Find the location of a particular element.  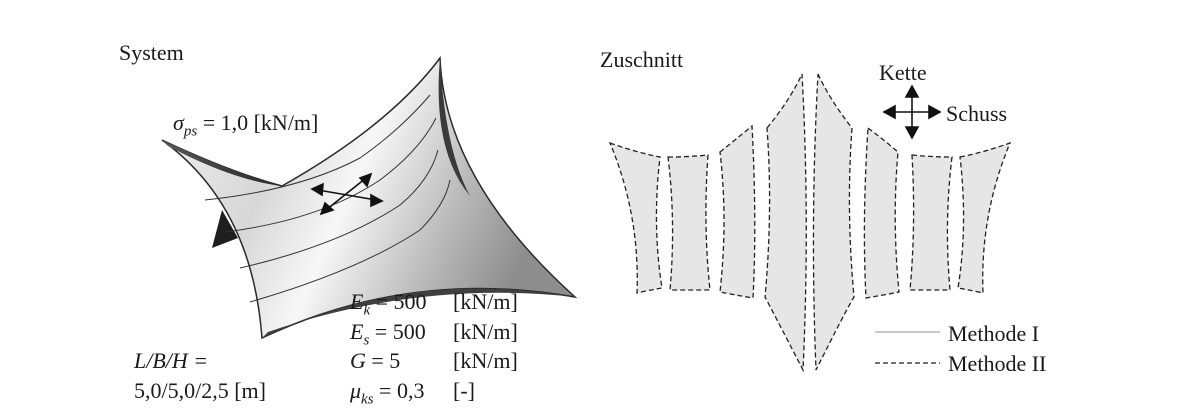

legend-label-method-1: Methode I is located at coordinates (994, 333).